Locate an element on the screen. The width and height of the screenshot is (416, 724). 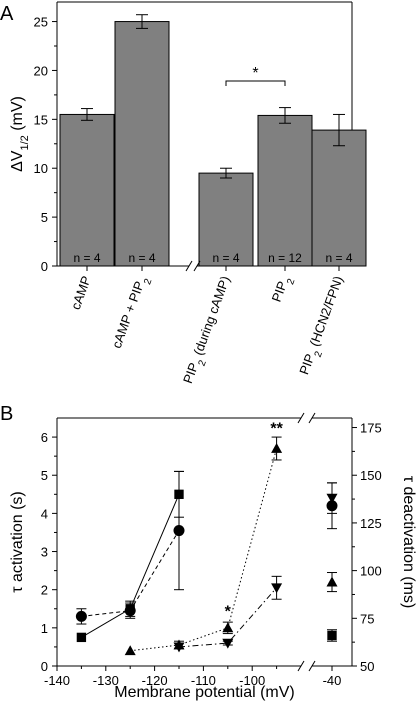
y-right-tick-label: 50 is located at coordinates (367, 666).